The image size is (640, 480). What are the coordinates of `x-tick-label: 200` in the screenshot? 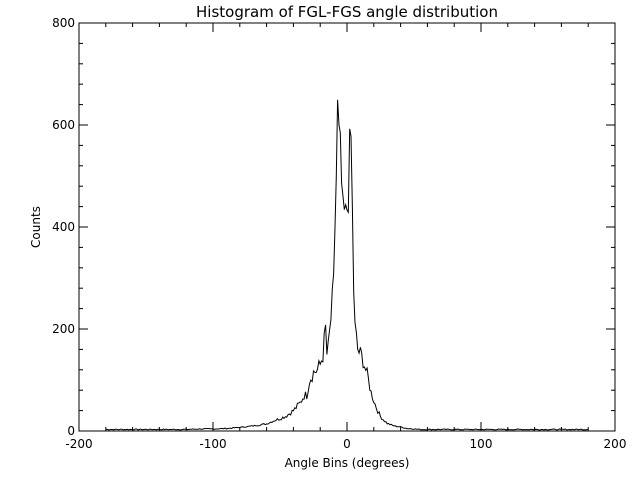 It's located at (615, 444).